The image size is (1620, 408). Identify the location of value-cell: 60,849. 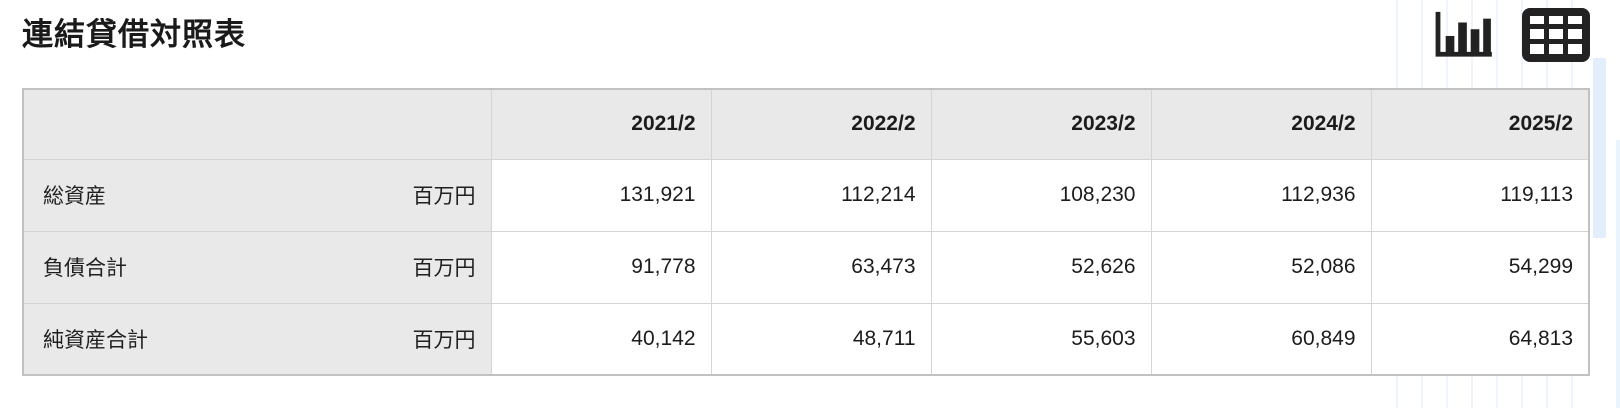
(1261, 339).